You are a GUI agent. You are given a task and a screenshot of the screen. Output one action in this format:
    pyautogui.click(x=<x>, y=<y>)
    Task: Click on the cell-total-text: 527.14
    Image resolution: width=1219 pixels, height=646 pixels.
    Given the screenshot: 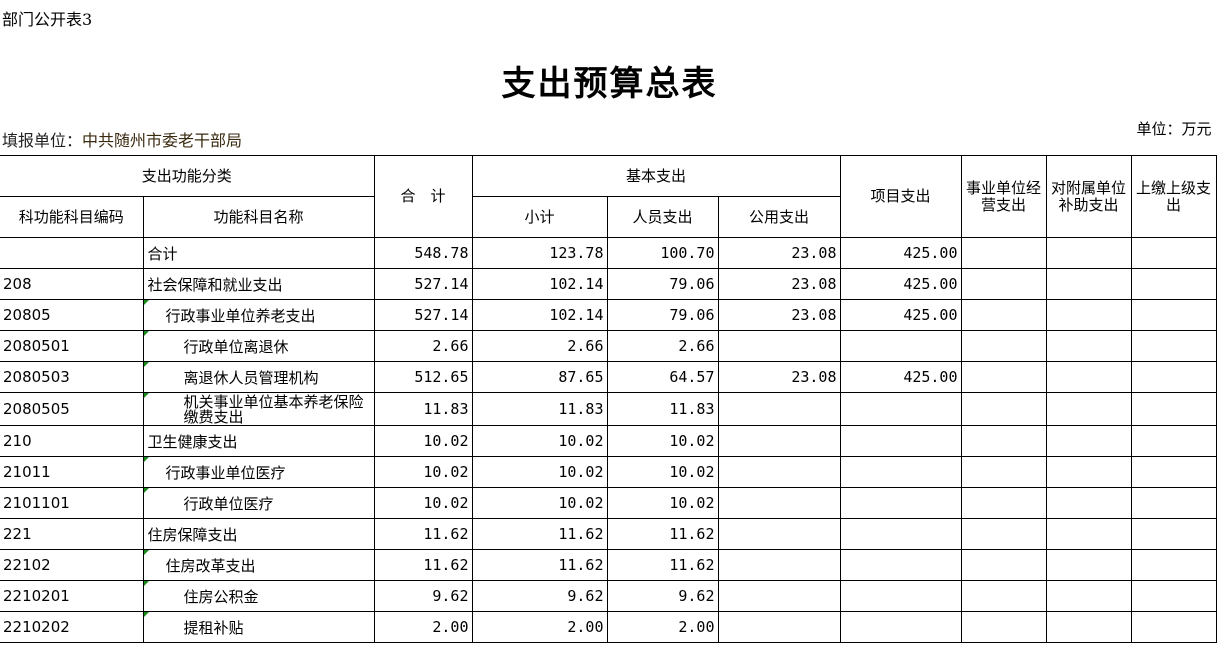 What is the action you would take?
    pyautogui.click(x=441, y=315)
    